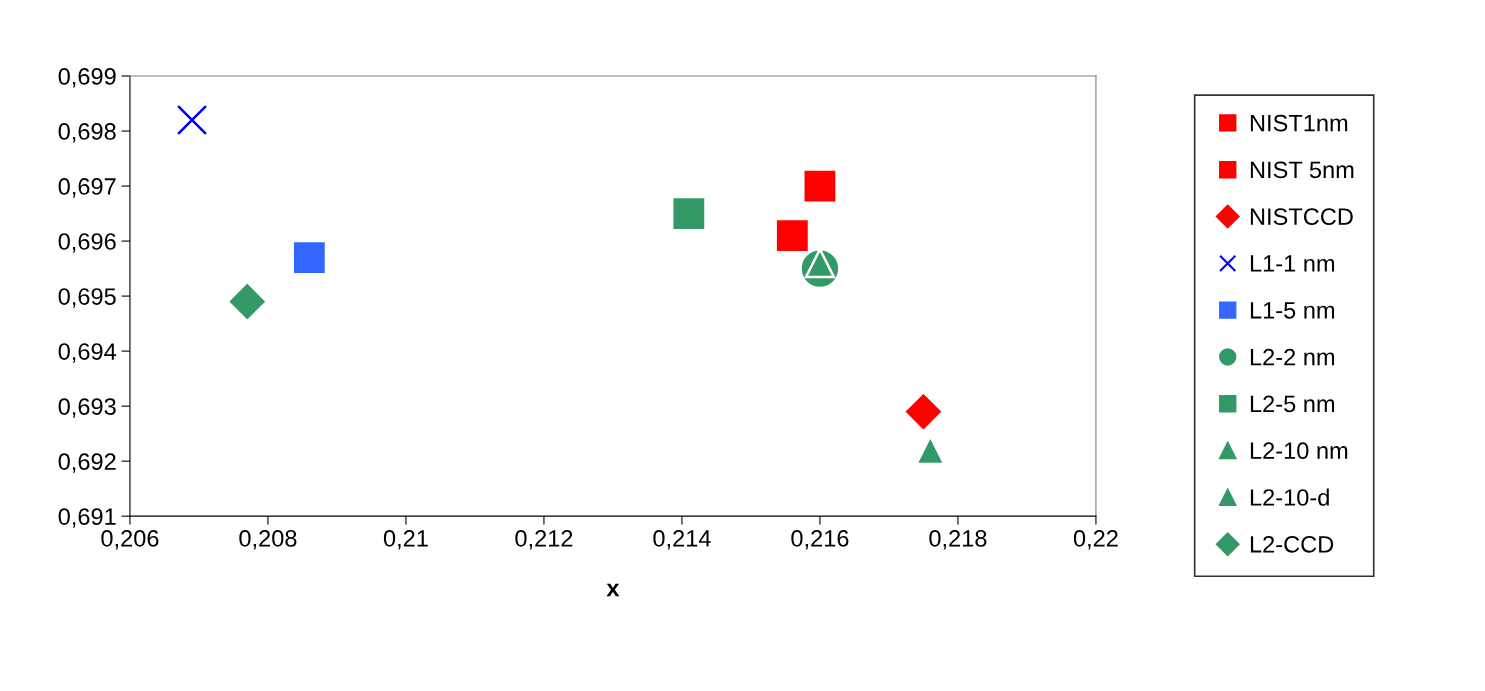 Image resolution: width=1485 pixels, height=691 pixels. What do you see at coordinates (958, 539) in the screenshot?
I see `x-tick-label: 0,218` at bounding box center [958, 539].